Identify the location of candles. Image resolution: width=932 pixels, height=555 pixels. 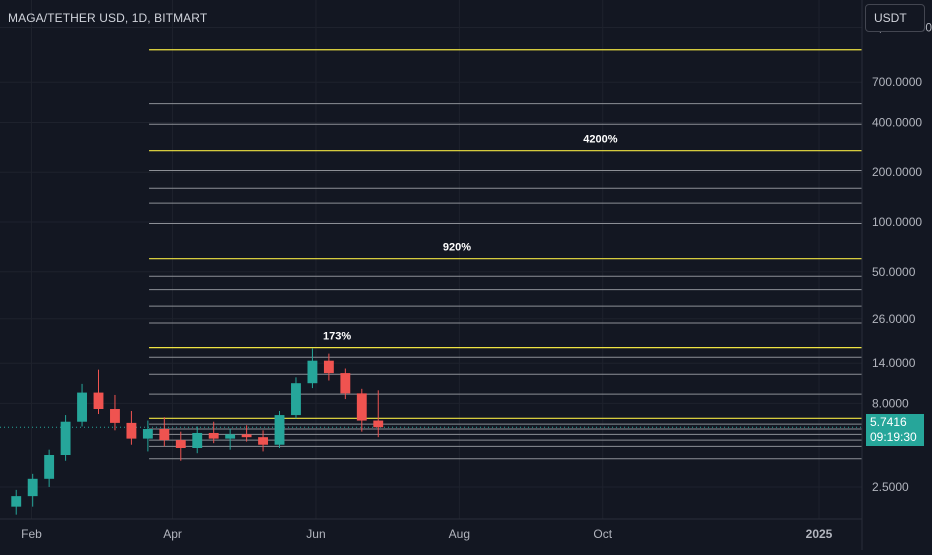
(197, 431).